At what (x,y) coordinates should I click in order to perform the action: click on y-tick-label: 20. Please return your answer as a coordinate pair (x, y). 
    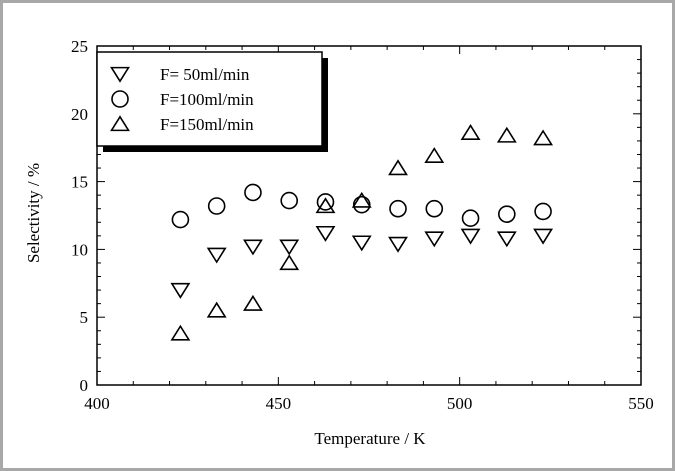
    Looking at the image, I should click on (79, 114).